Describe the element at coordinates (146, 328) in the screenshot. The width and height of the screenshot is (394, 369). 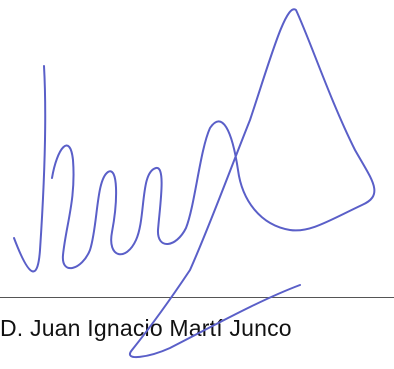
I see `signer-name: D. Juan Ignacio Martí Junco` at that location.